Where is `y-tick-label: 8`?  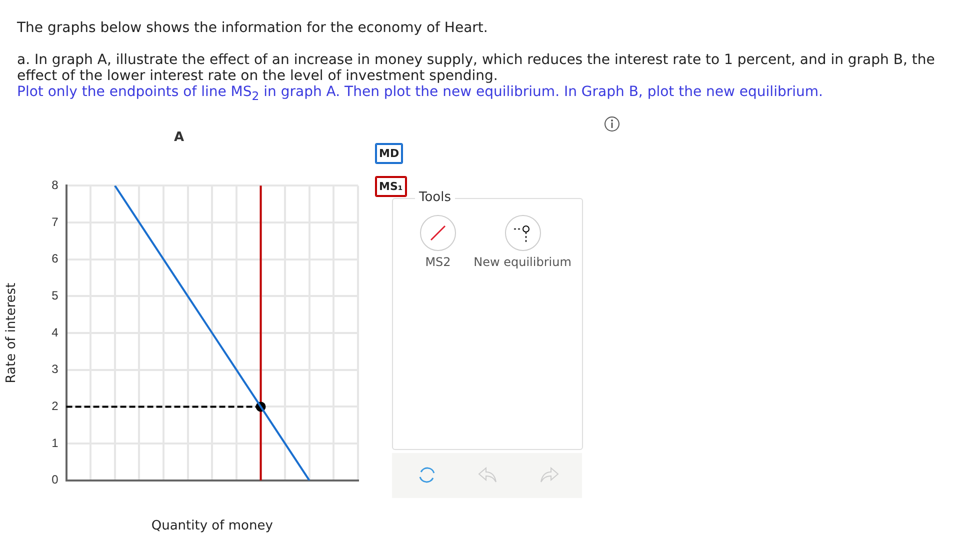
y-tick-label: 8 is located at coordinates (55, 185).